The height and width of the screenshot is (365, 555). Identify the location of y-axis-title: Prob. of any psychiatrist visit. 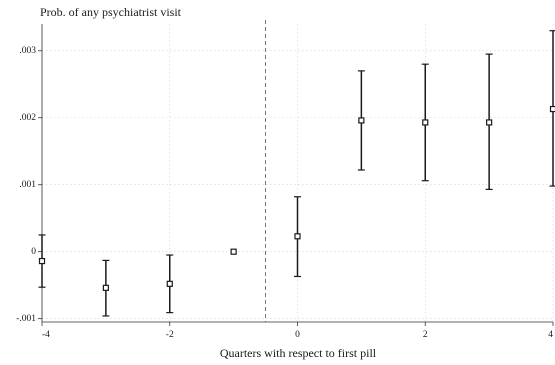
(111, 12).